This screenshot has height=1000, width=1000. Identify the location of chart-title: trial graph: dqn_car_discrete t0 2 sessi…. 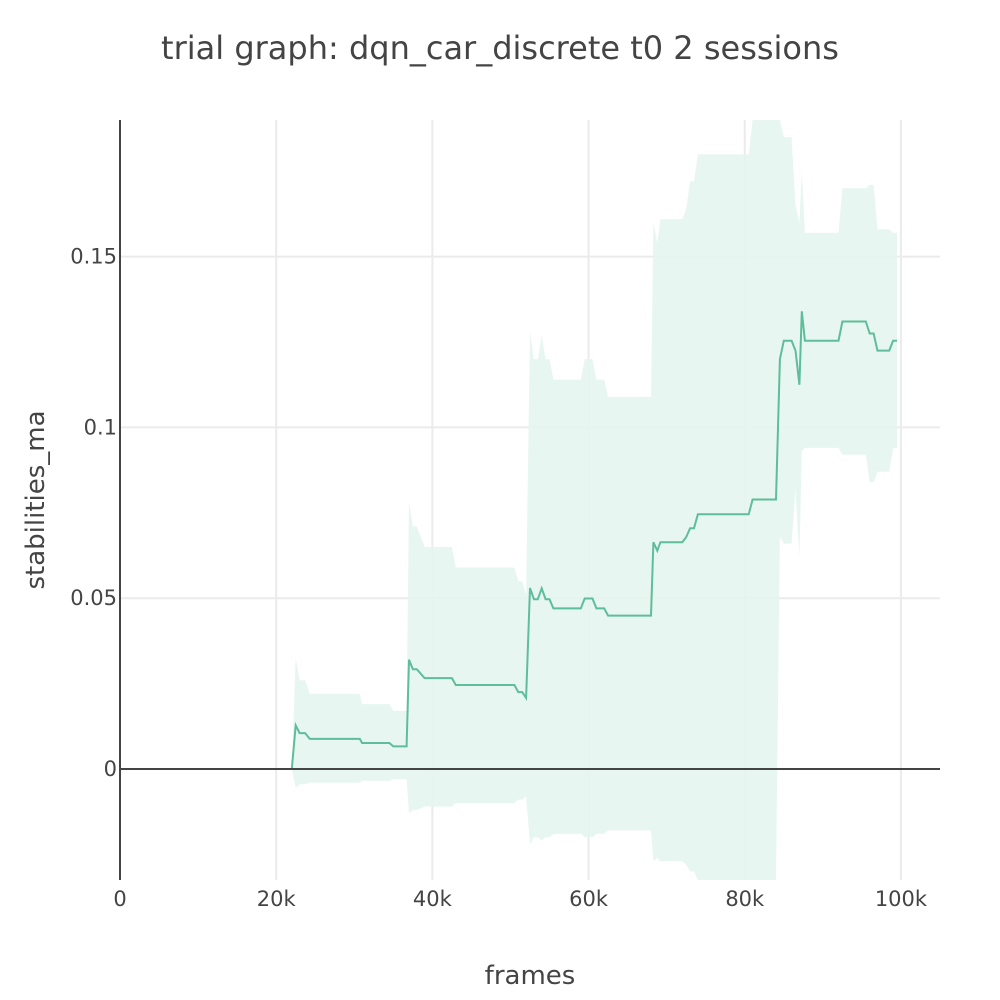
(500, 48).